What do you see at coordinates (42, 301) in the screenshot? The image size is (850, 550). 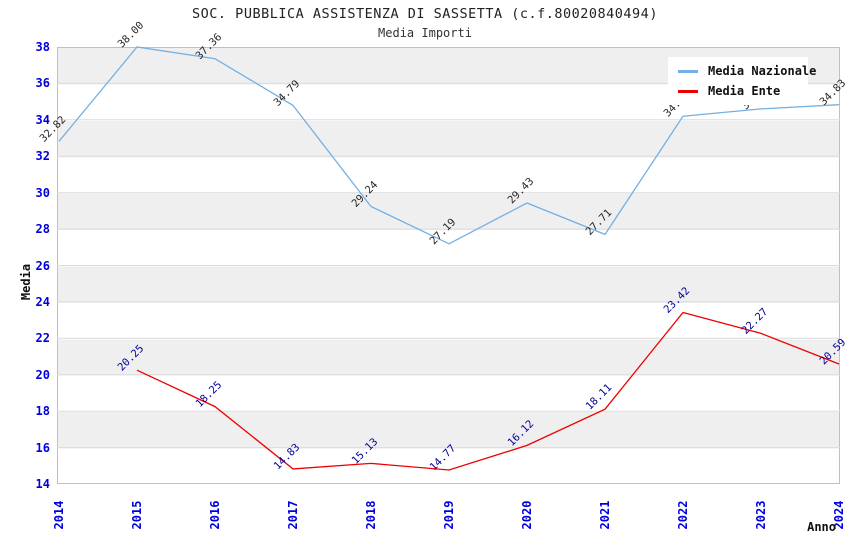 I see `y-tick-label: 24` at bounding box center [42, 301].